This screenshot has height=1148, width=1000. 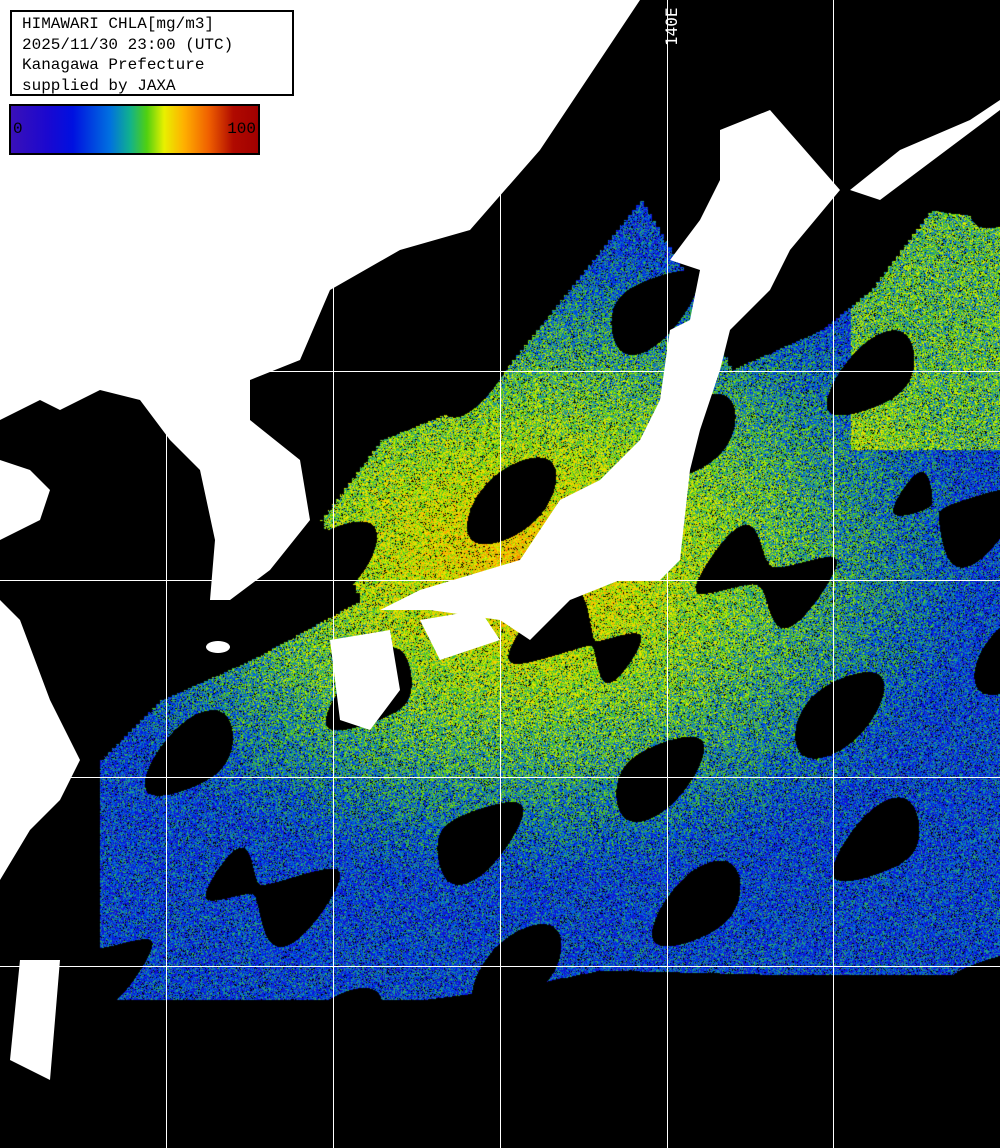 What do you see at coordinates (460, 635) in the screenshot?
I see `shikoku` at bounding box center [460, 635].